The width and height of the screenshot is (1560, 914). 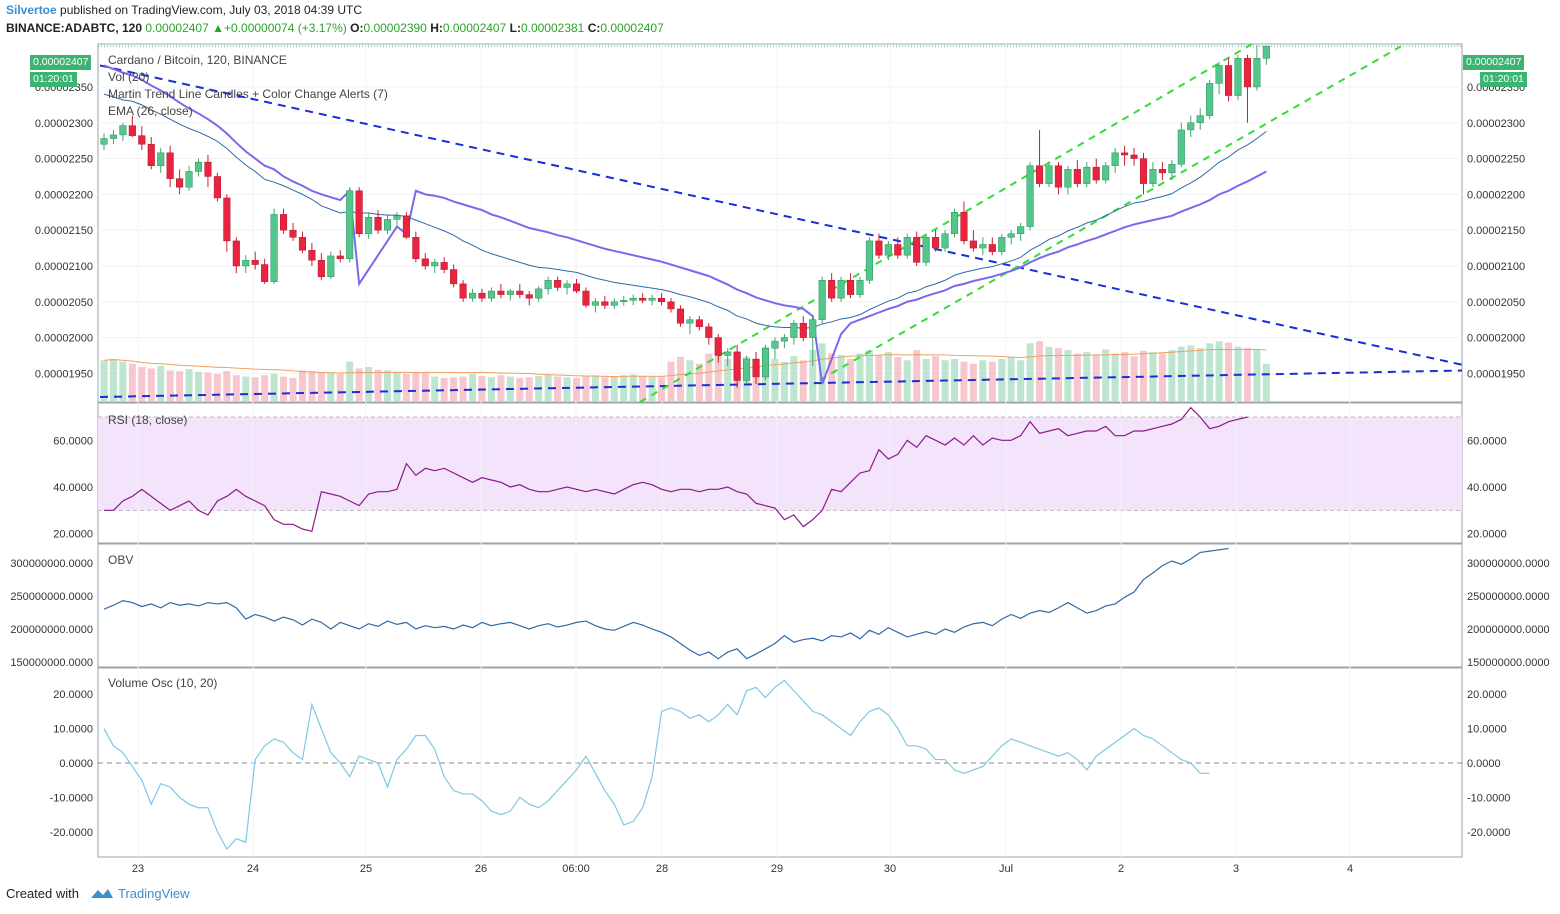 I want to click on obv-pane, so click(x=780, y=605).